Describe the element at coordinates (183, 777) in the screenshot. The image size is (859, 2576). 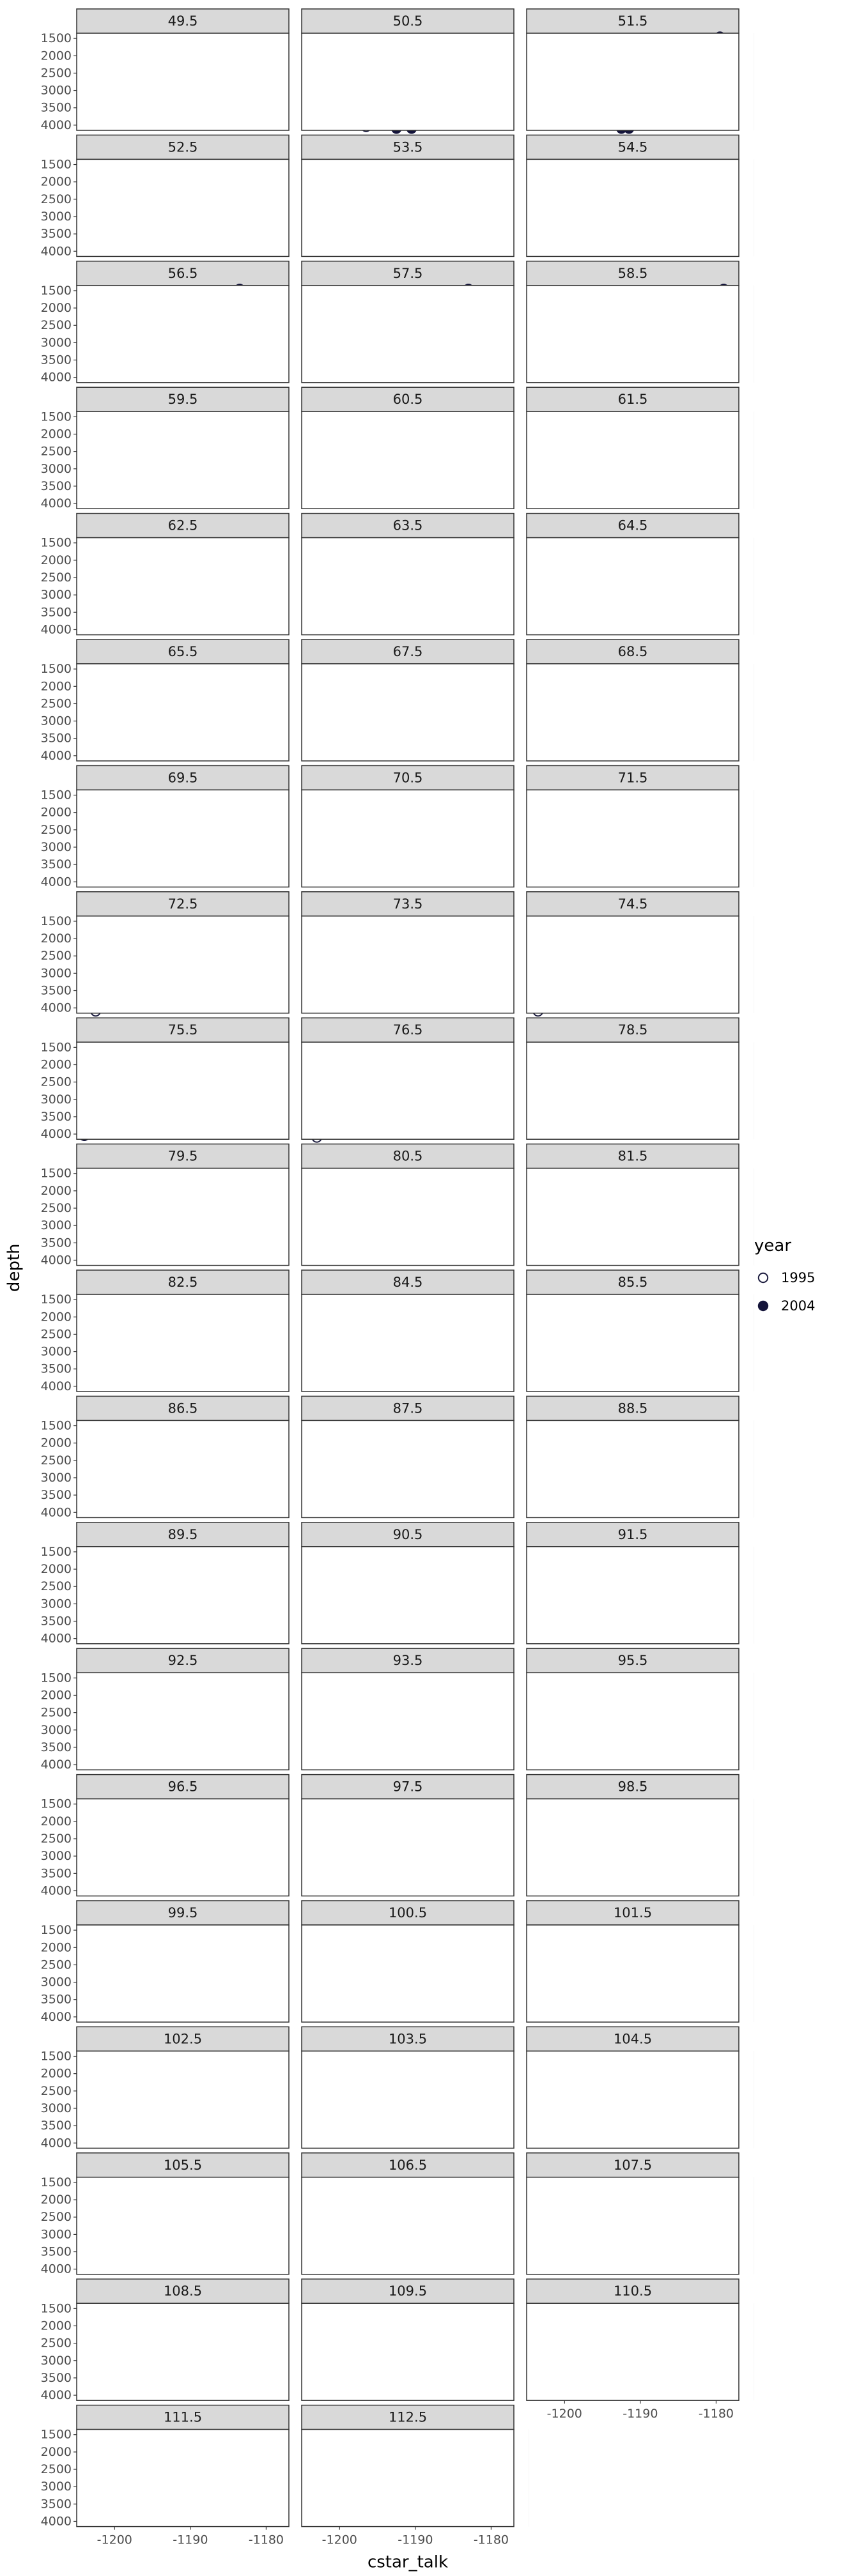
I see `facet-strip-label: 69.5` at that location.